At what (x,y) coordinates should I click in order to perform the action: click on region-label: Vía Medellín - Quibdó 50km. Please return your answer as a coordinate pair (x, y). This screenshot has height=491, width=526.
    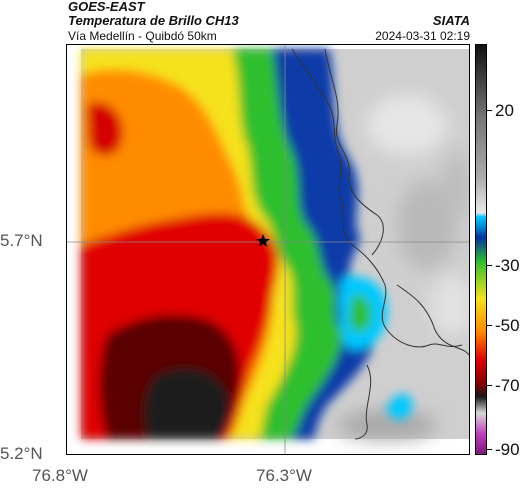
    Looking at the image, I should click on (142, 36).